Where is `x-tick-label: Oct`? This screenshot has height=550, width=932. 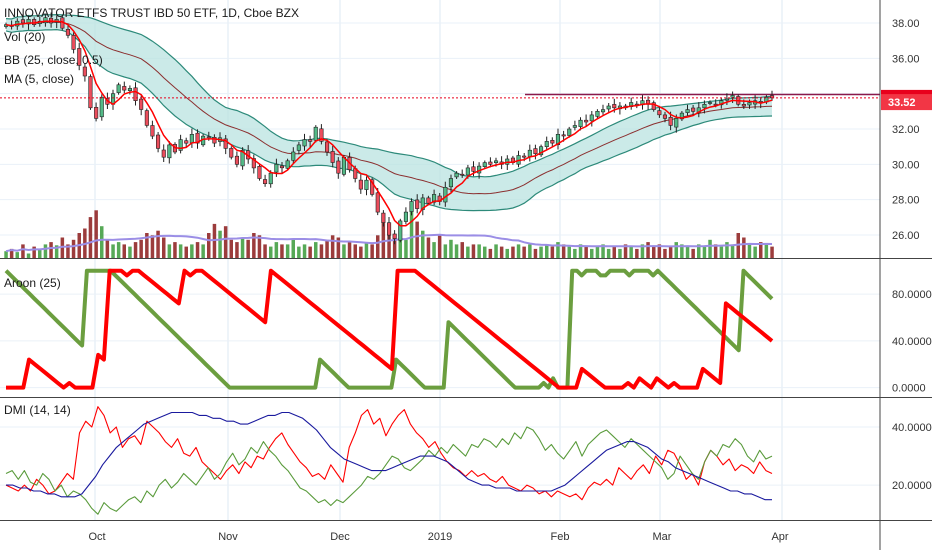
x-tick-label: Oct is located at coordinates (96, 537).